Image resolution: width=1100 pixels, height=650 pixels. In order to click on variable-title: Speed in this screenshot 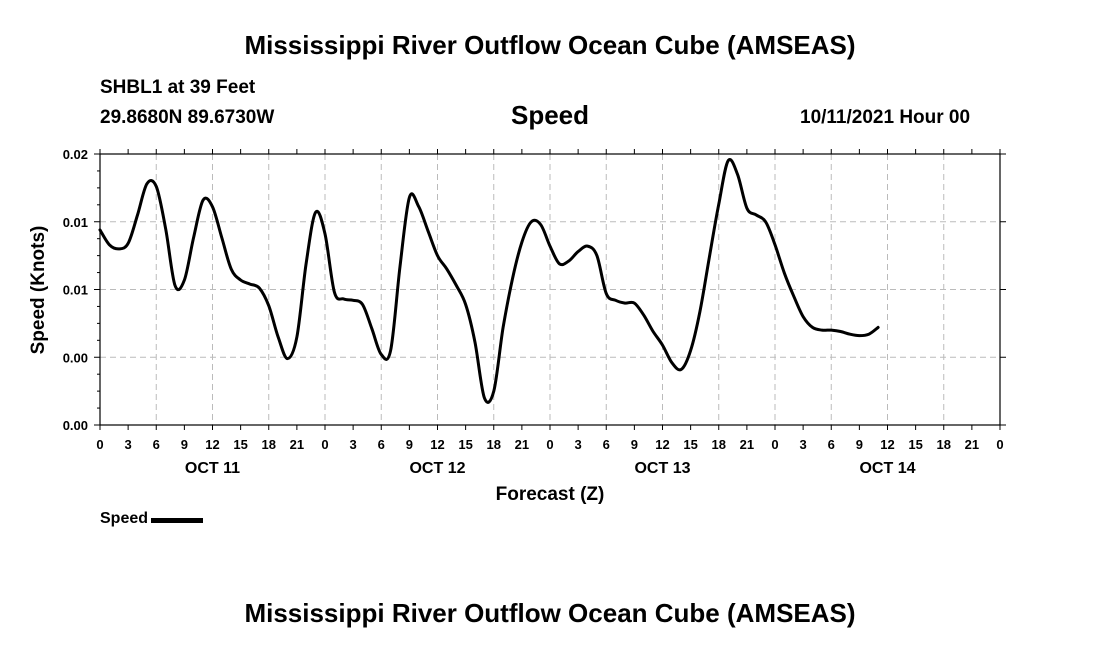, I will do `click(550, 115)`.